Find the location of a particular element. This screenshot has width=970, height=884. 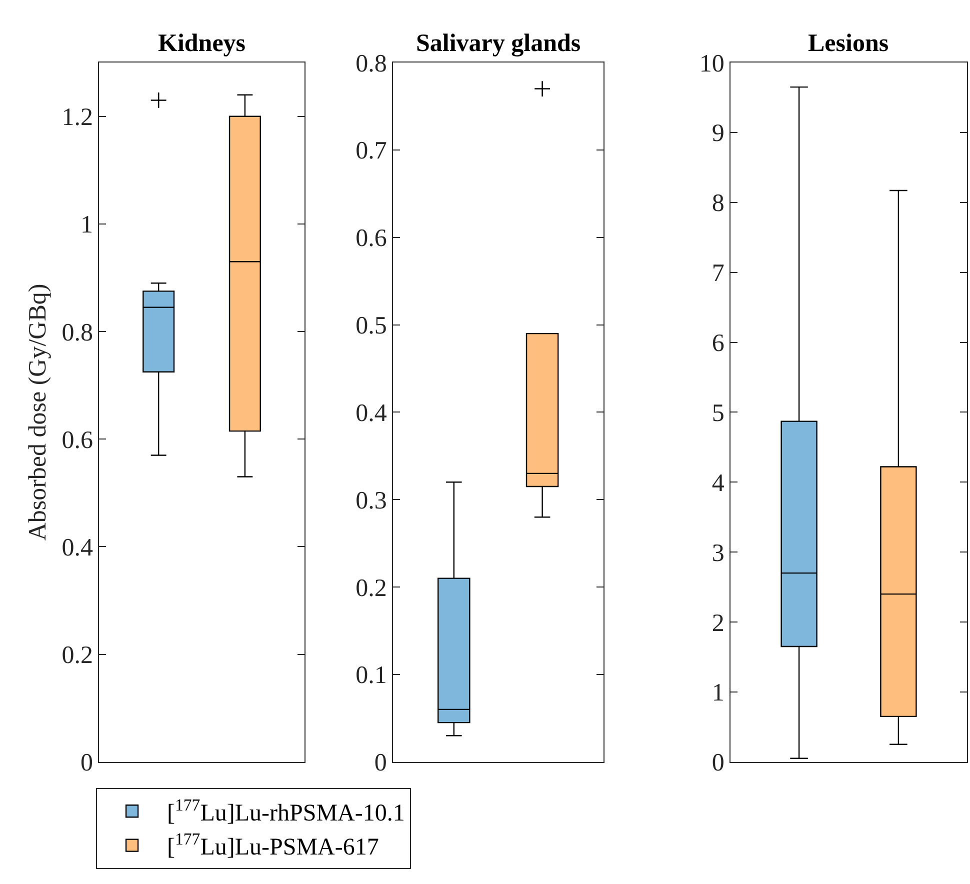

y-tick-label: 2 is located at coordinates (718, 623).